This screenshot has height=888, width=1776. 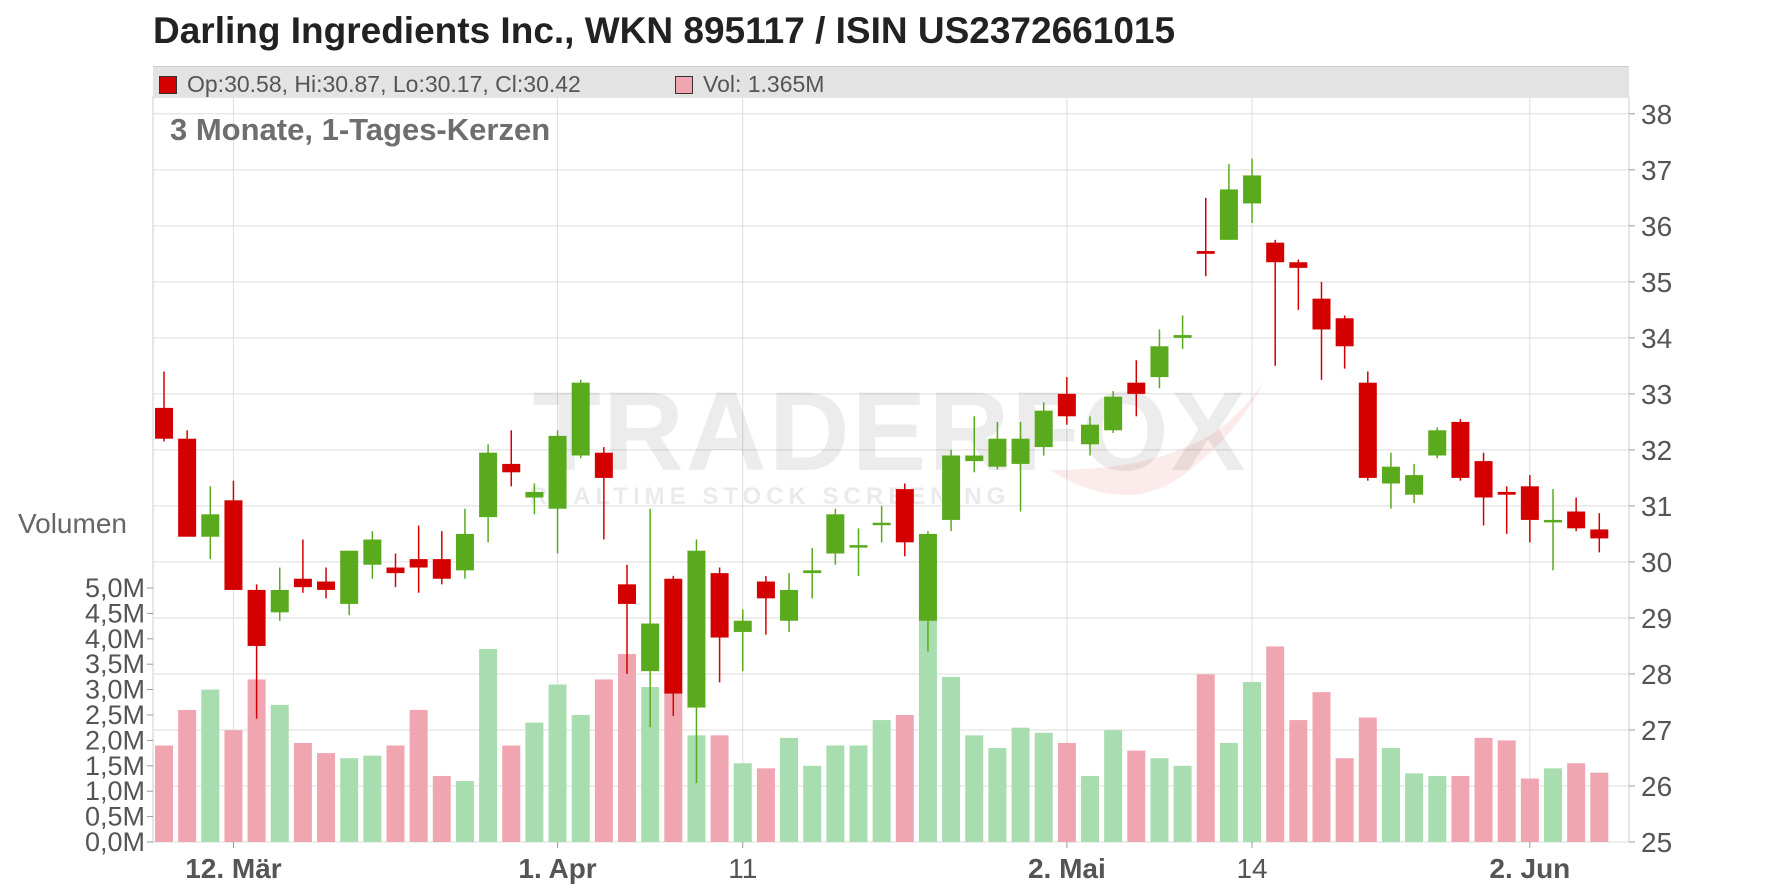 What do you see at coordinates (115, 690) in the screenshot?
I see `volume-tick-label: 3,0M` at bounding box center [115, 690].